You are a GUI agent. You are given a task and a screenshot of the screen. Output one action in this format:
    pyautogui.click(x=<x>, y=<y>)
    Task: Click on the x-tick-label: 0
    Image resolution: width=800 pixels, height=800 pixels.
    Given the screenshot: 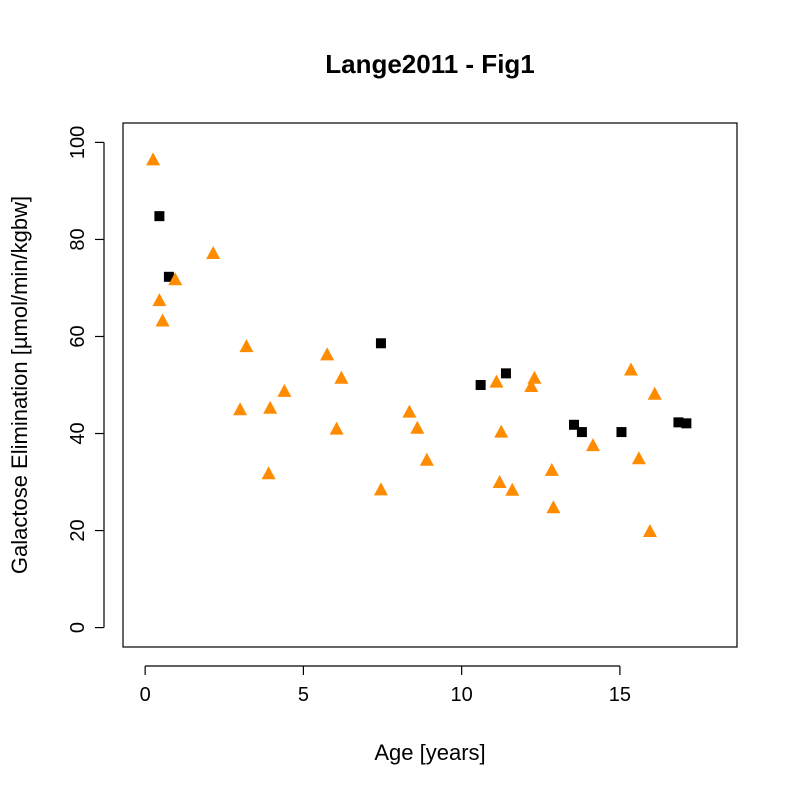 What is the action you would take?
    pyautogui.click(x=145, y=695)
    